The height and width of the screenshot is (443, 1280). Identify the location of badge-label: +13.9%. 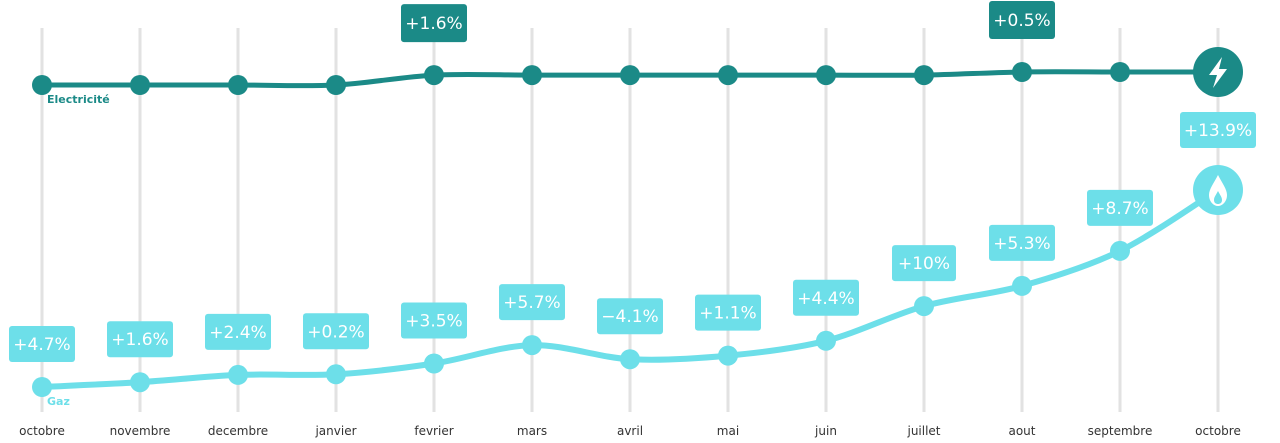
(1218, 131).